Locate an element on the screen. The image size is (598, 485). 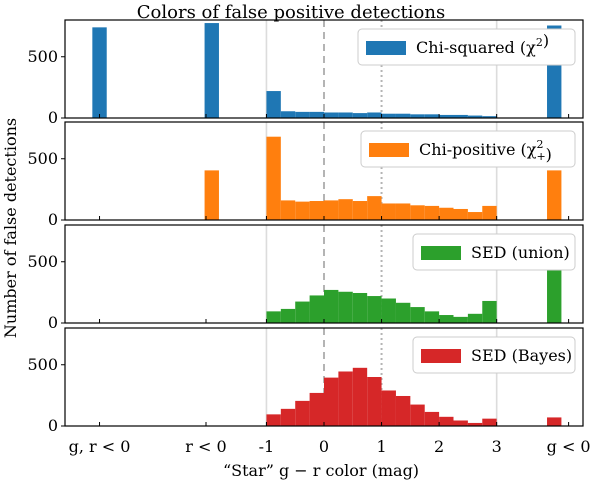
x-axis-label: “Star” g − r color (mag) is located at coordinates (321, 470).